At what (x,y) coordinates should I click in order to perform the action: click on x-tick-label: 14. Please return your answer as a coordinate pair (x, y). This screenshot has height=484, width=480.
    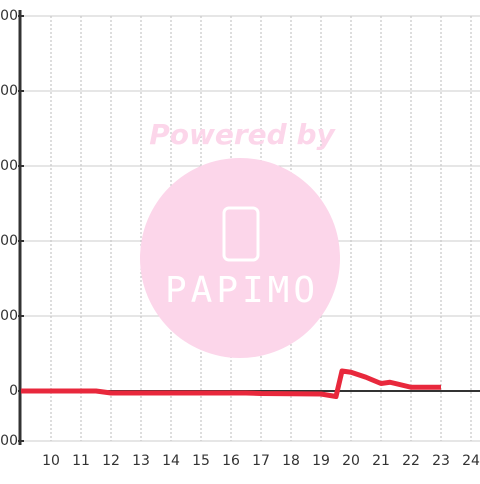
    Looking at the image, I should click on (171, 461).